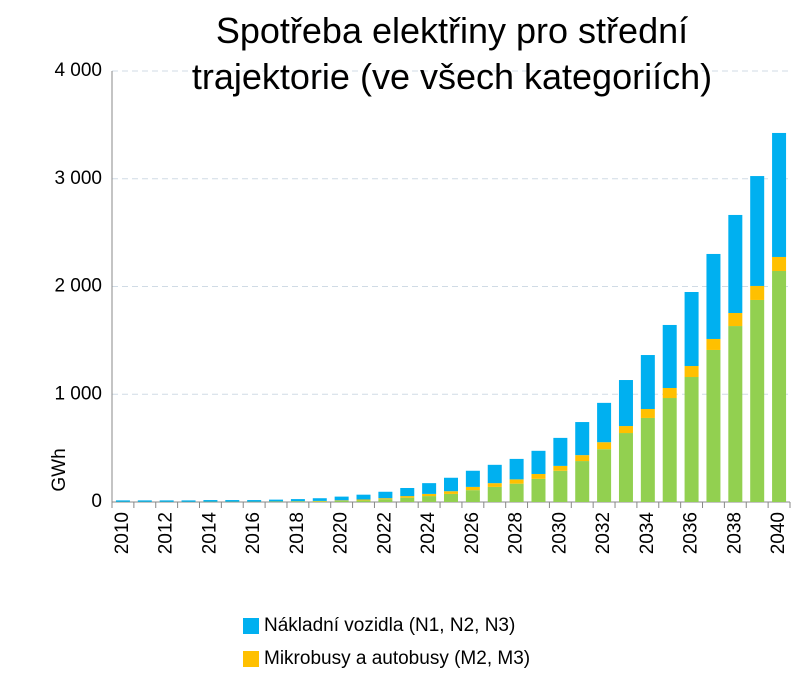 The image size is (794, 673). I want to click on y-tick-label: 0, so click(96, 501).